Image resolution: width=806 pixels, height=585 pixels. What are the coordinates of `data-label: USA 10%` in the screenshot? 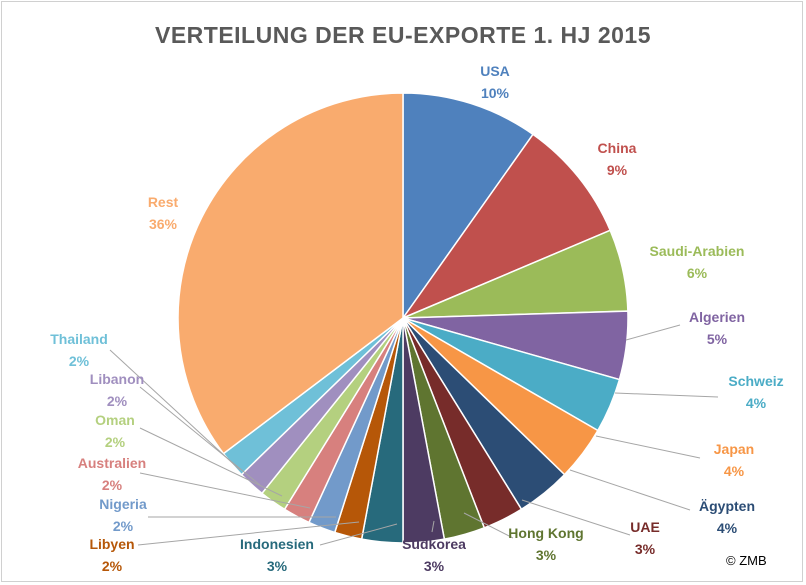 It's located at (495, 82).